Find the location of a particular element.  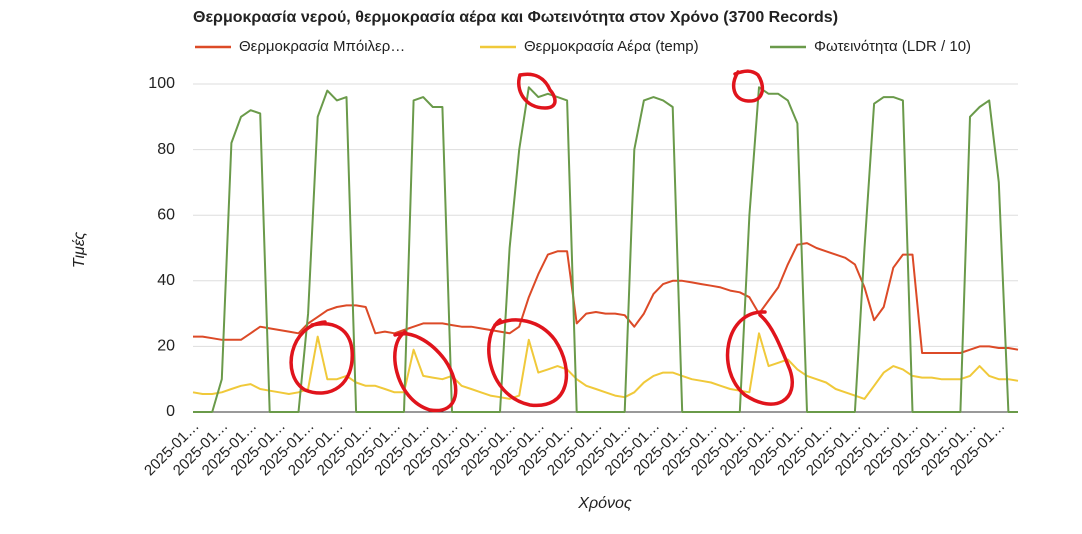

y-tick-label: 20 is located at coordinates (166, 346).